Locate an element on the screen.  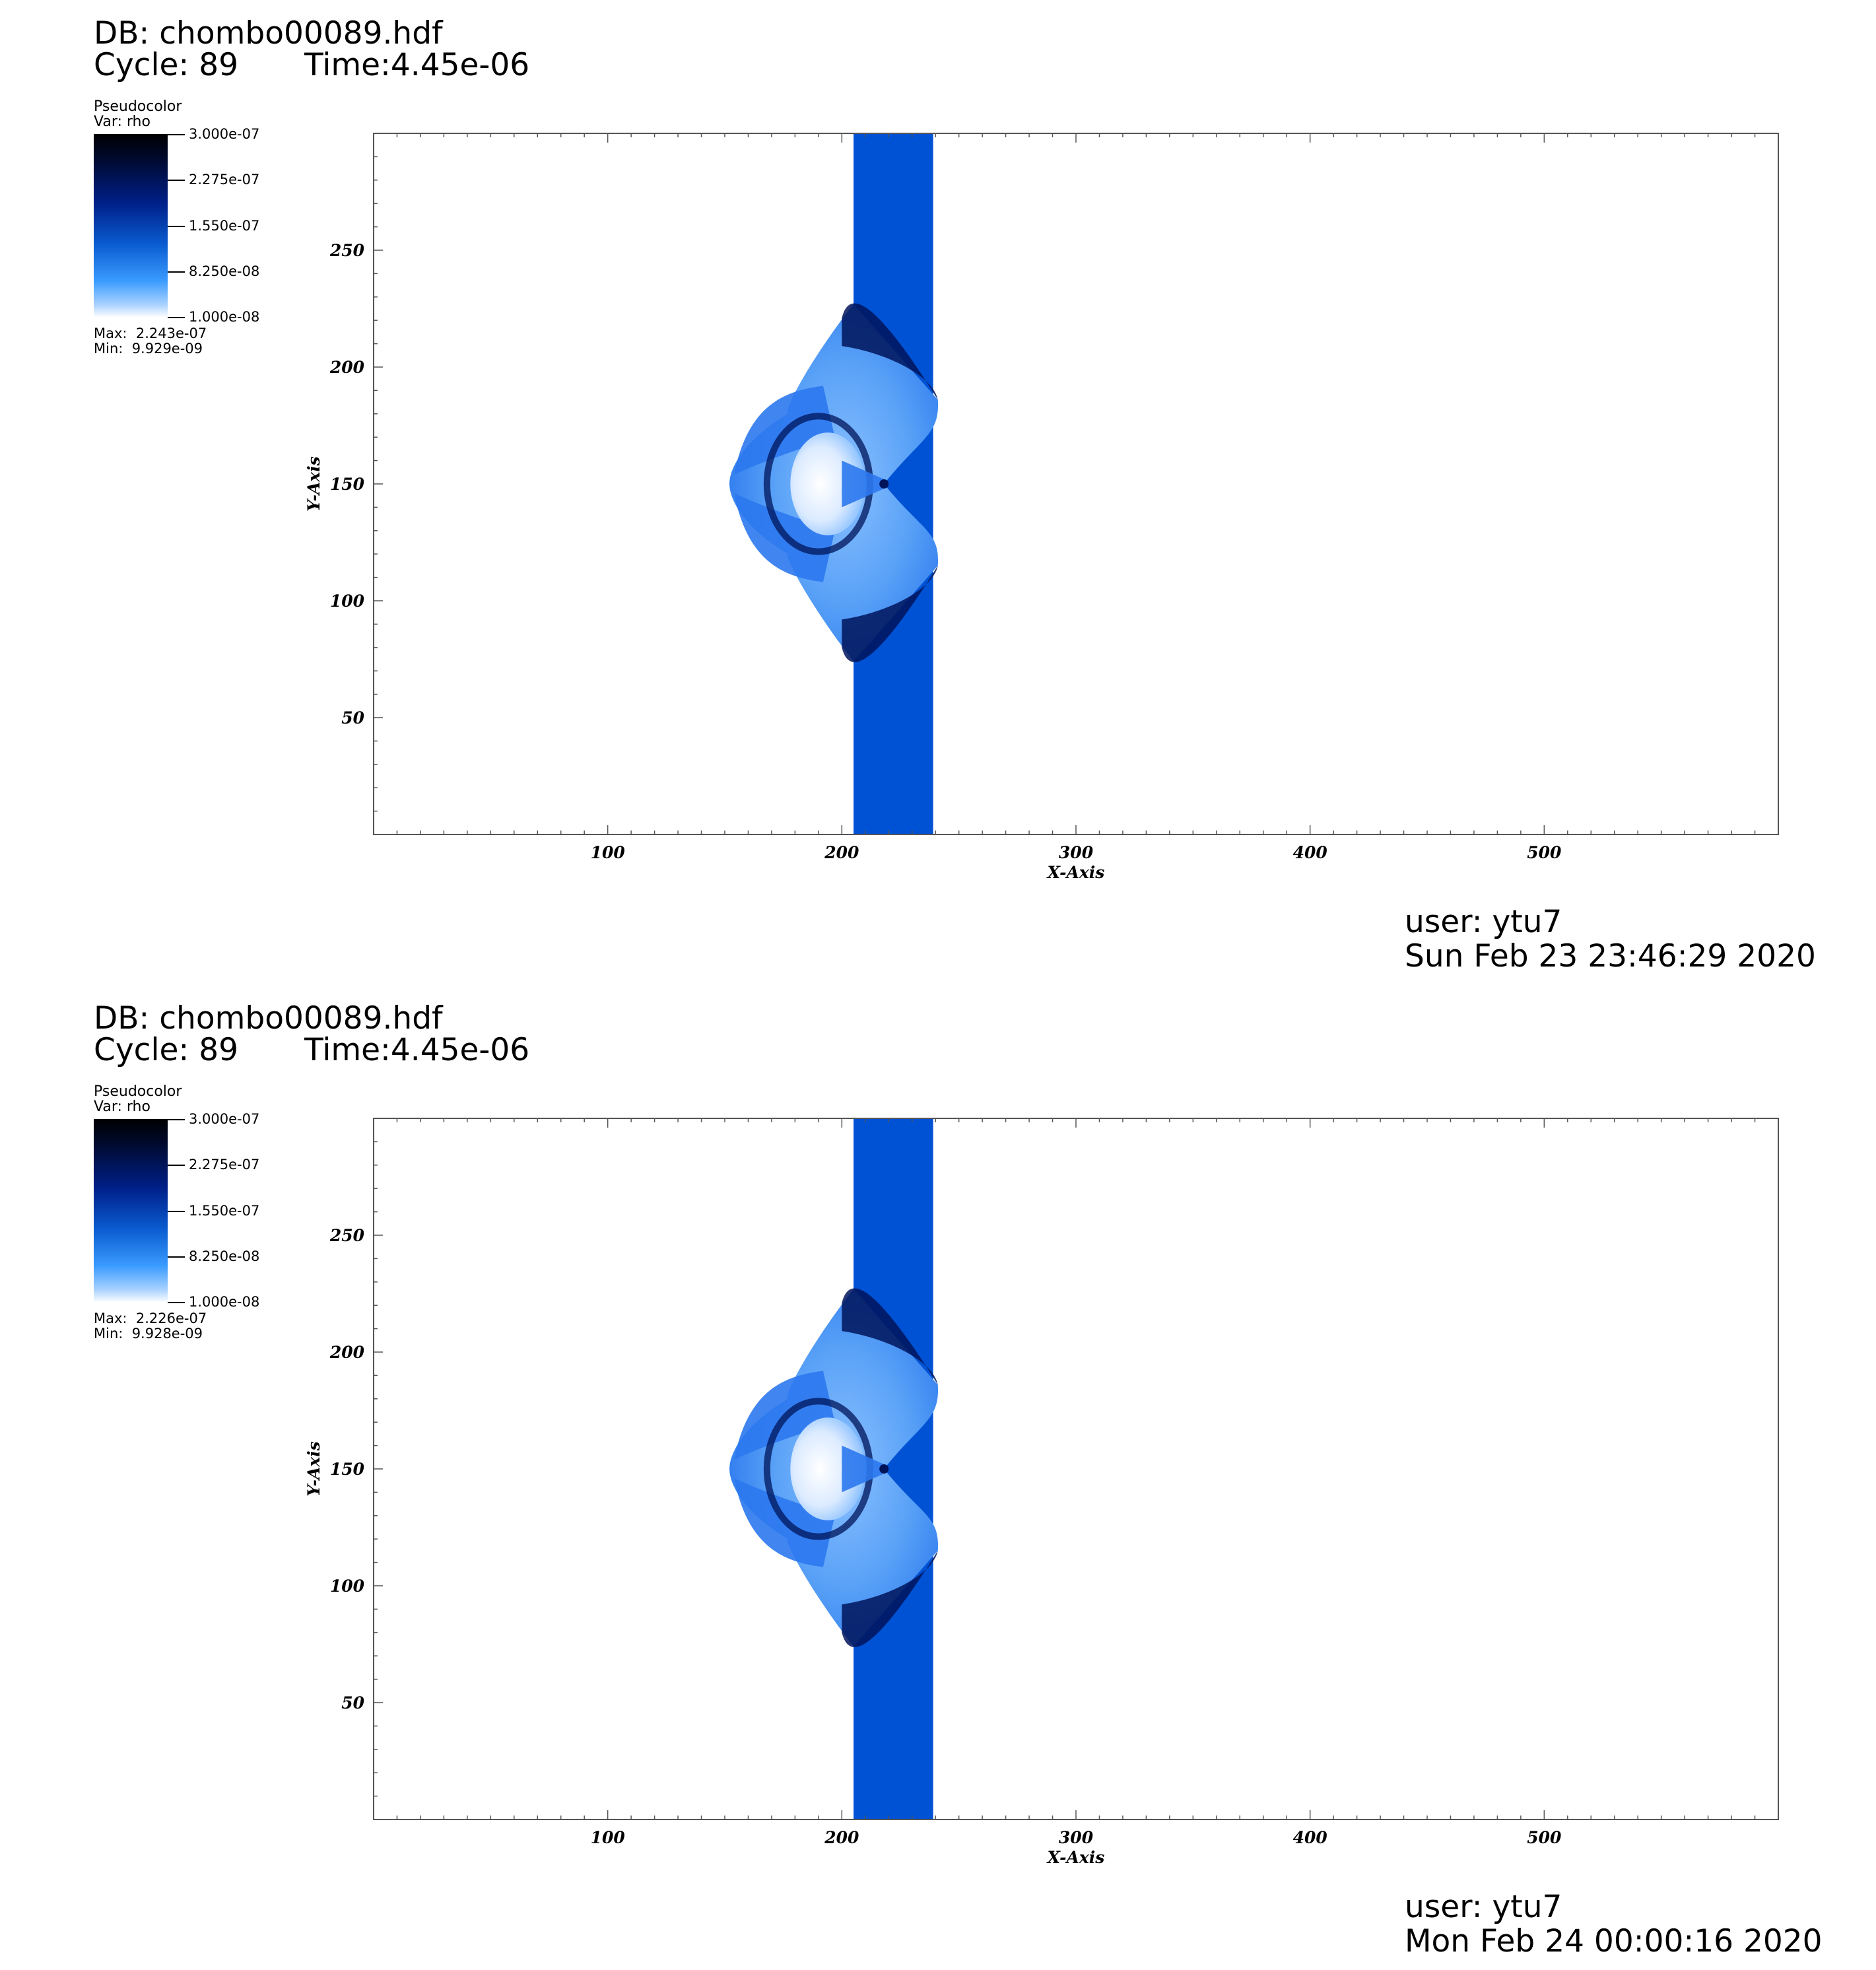
date-label: Sun Feb 23 23:46:29 2020 is located at coordinates (1610, 956).